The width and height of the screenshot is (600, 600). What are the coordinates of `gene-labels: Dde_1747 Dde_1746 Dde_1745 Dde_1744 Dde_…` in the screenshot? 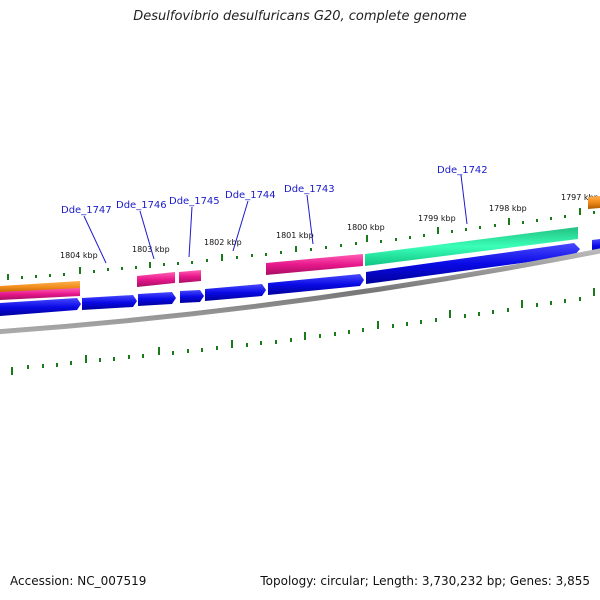 It's located at (274, 214).